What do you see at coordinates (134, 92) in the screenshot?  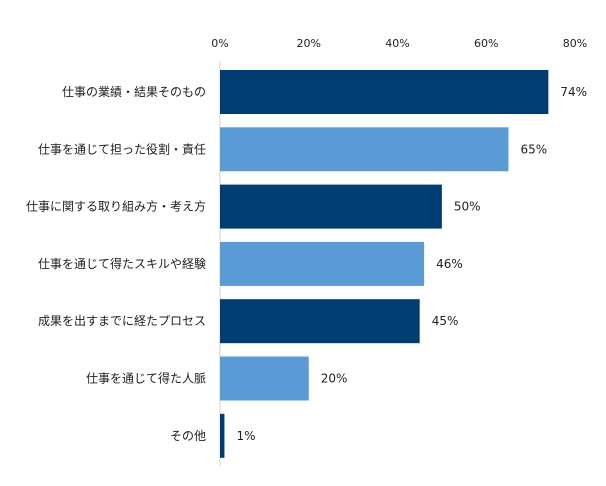 I see `category-label: 仕事の業績・結果そのもの` at bounding box center [134, 92].